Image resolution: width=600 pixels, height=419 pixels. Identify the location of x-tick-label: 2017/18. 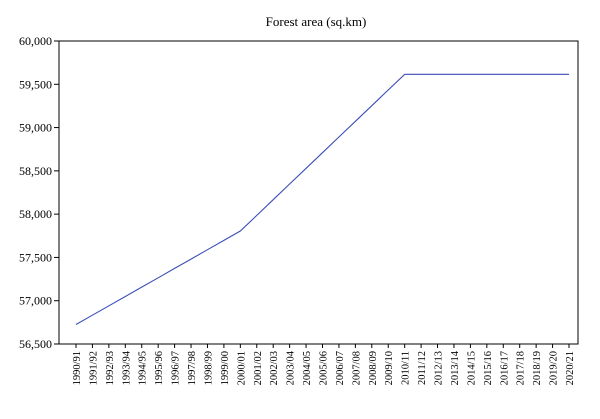
(521, 368).